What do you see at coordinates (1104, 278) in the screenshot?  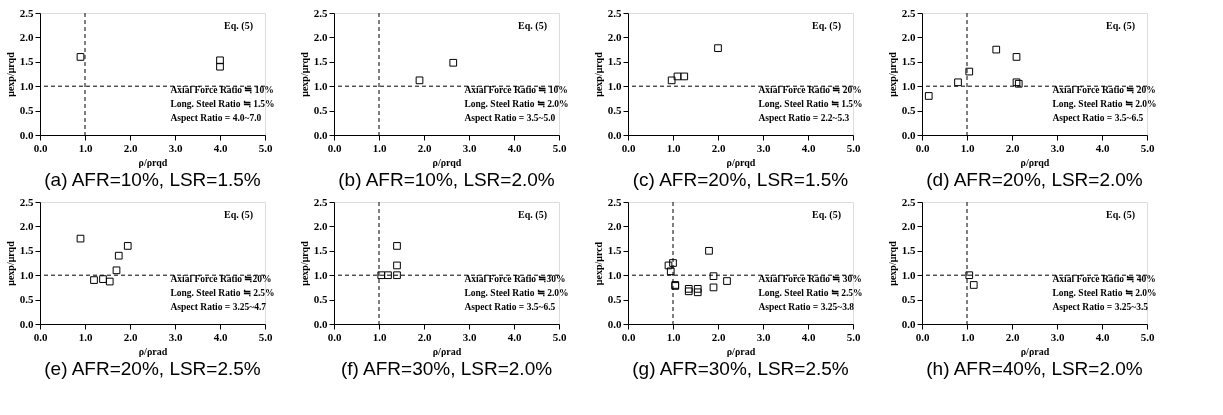 I see `annotation: Axial Force Ratio ≒ 40%` at bounding box center [1104, 278].